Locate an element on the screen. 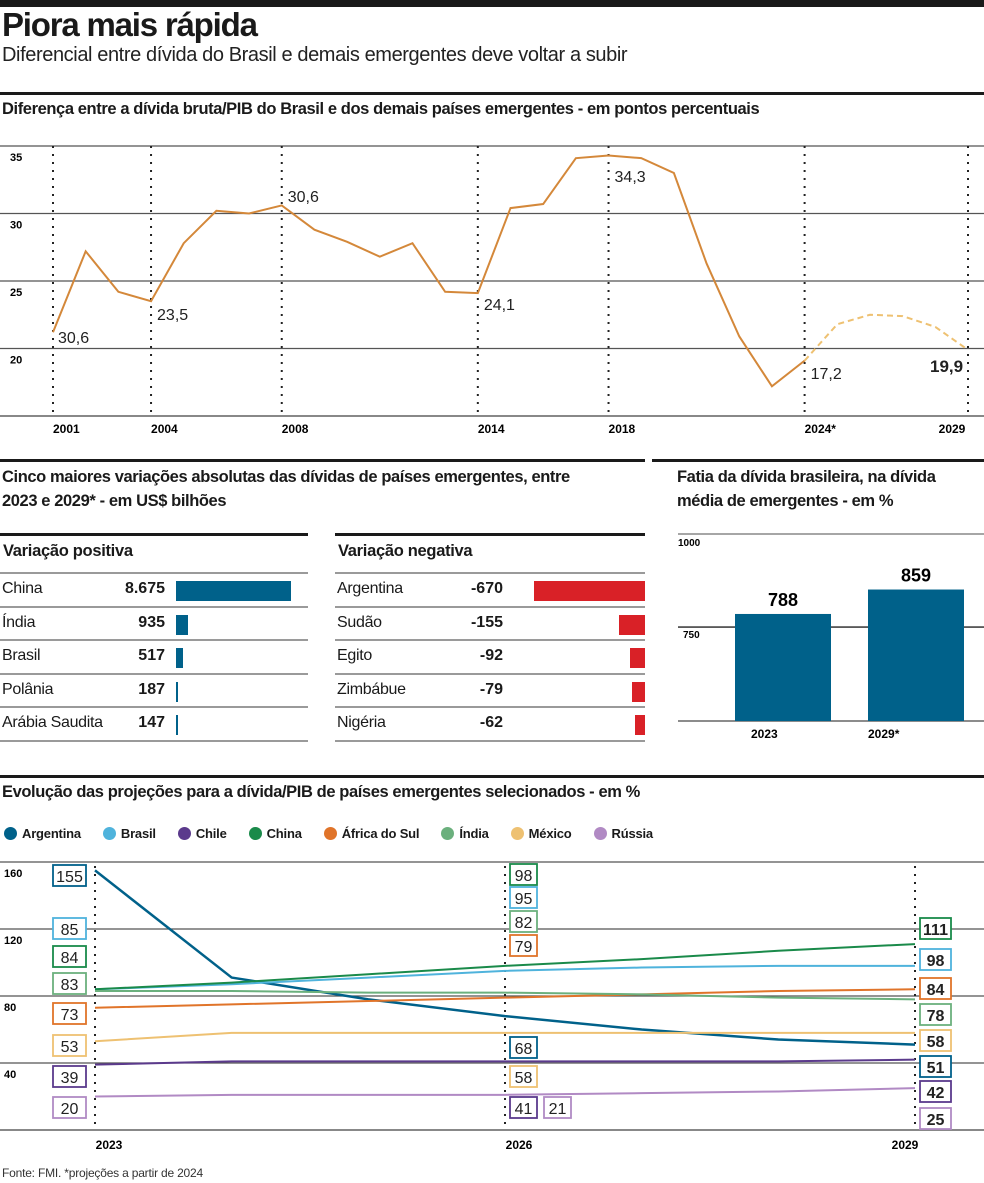 Image resolution: width=984 pixels, height=1183 pixels. y-tick-label: 25 is located at coordinates (16, 293).